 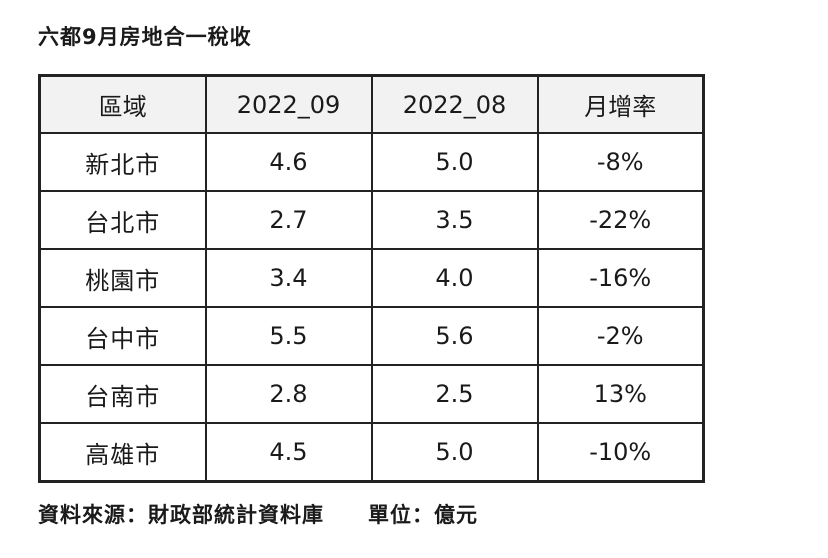 I want to click on aug-value-cell: 4.0, so click(x=454, y=278).